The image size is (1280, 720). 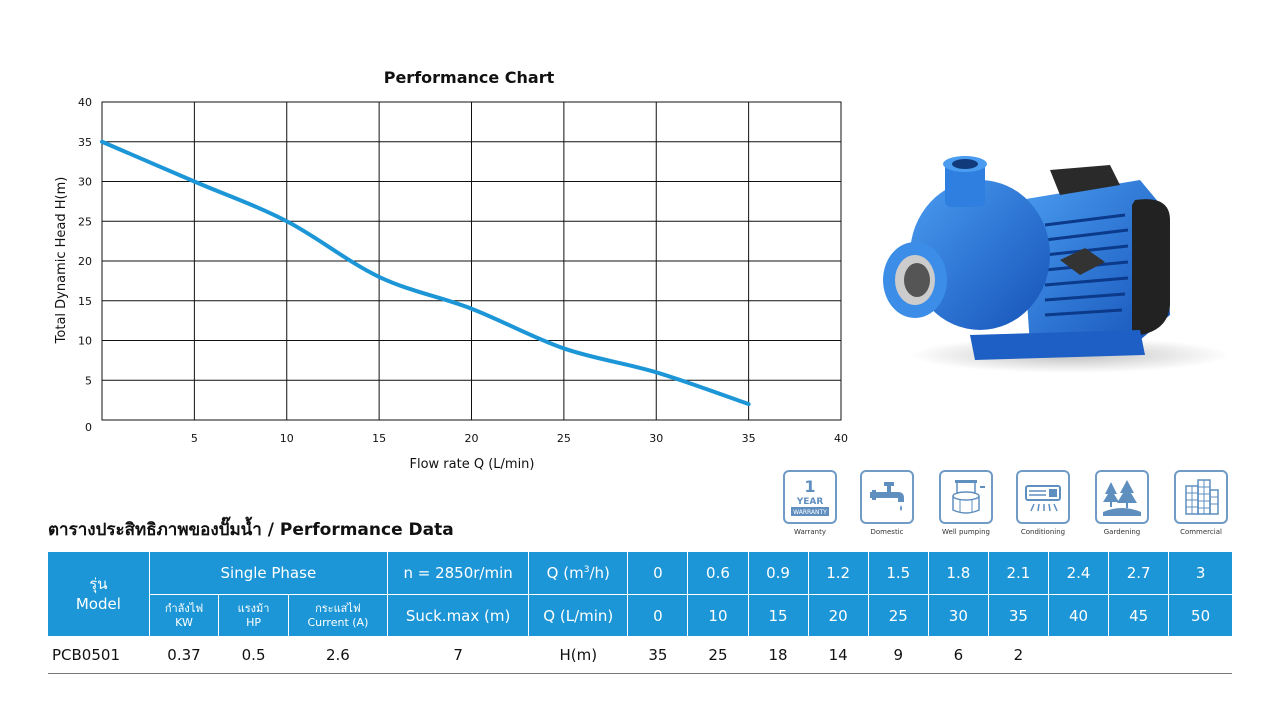 What do you see at coordinates (99, 594) in the screenshot?
I see `model-header: รุ่น Model` at bounding box center [99, 594].